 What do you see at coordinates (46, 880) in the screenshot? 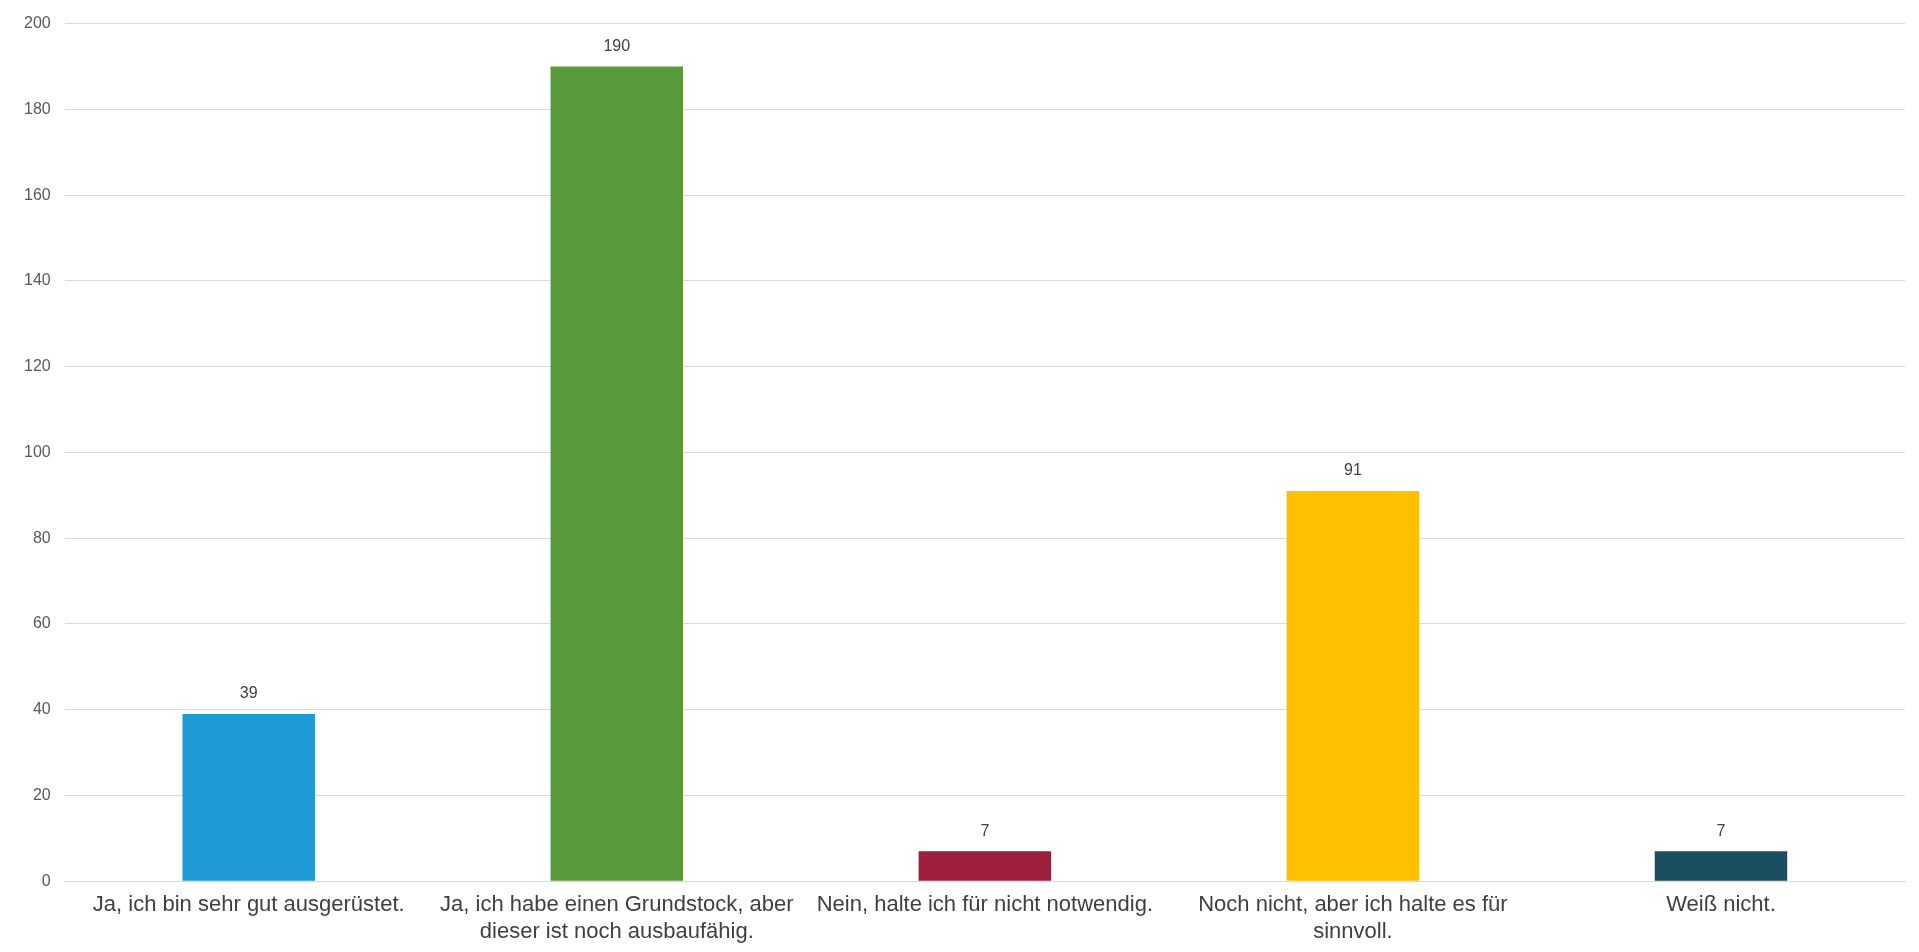
I see `y-tick-label: 0` at bounding box center [46, 880].